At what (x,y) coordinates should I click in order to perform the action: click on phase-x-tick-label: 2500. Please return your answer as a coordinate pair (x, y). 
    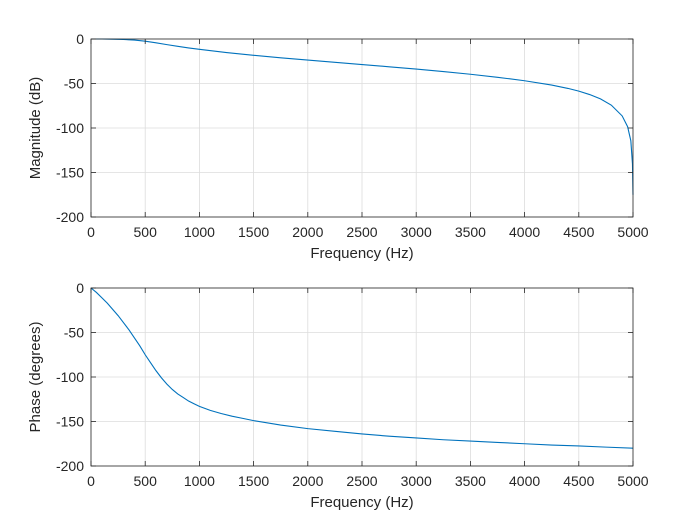
    Looking at the image, I should click on (361, 481).